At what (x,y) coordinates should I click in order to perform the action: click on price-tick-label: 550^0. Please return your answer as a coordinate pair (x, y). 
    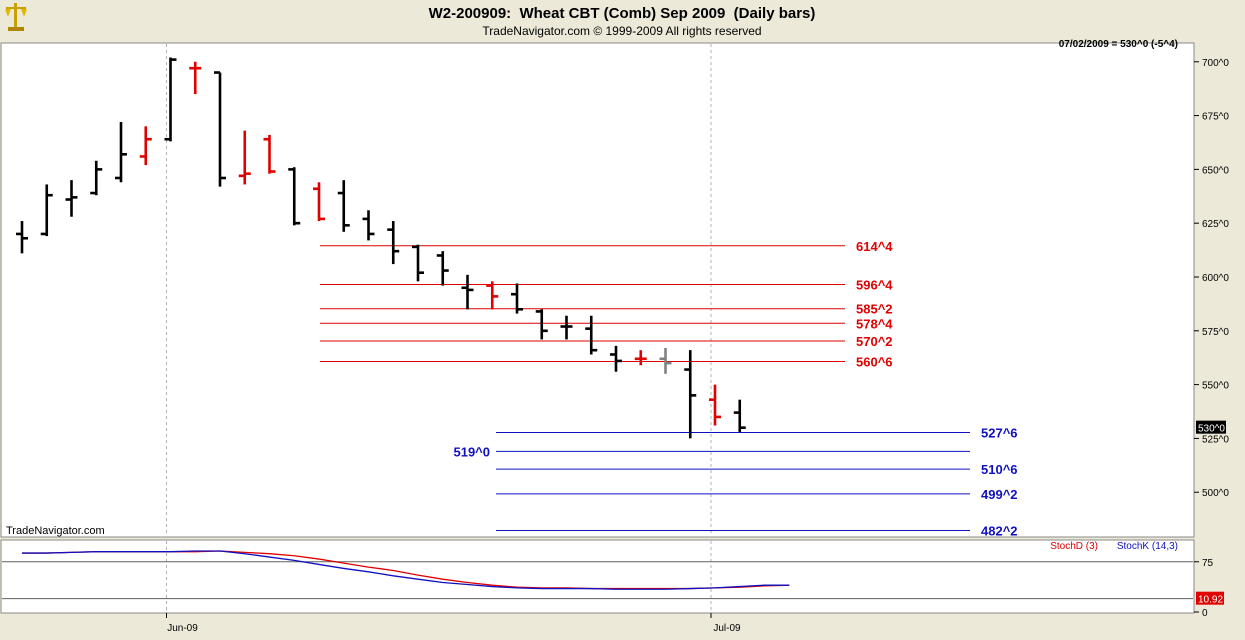
    Looking at the image, I should click on (1215, 386).